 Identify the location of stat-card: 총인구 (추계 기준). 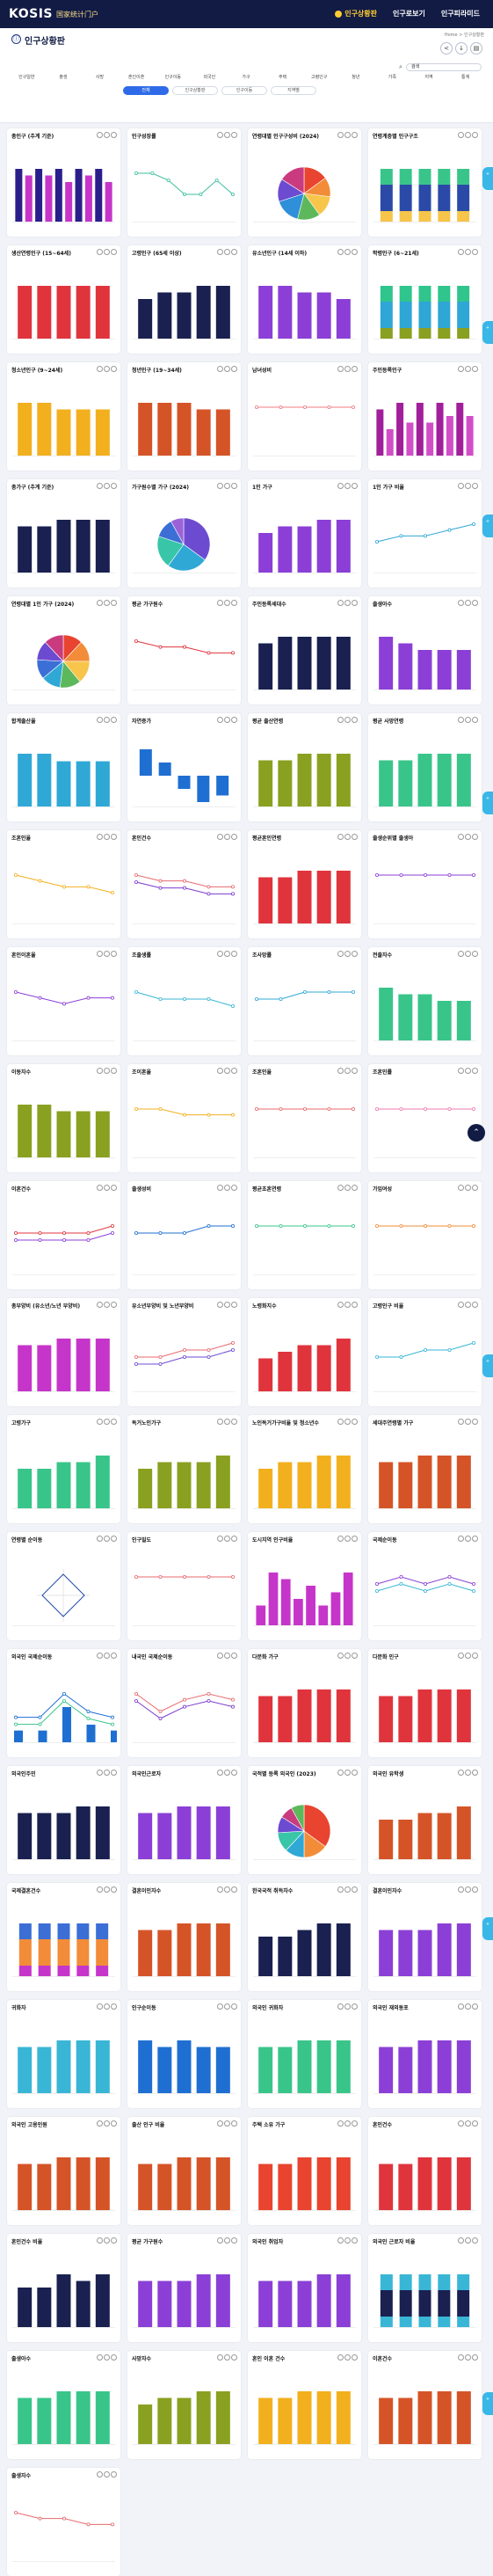
(63, 182).